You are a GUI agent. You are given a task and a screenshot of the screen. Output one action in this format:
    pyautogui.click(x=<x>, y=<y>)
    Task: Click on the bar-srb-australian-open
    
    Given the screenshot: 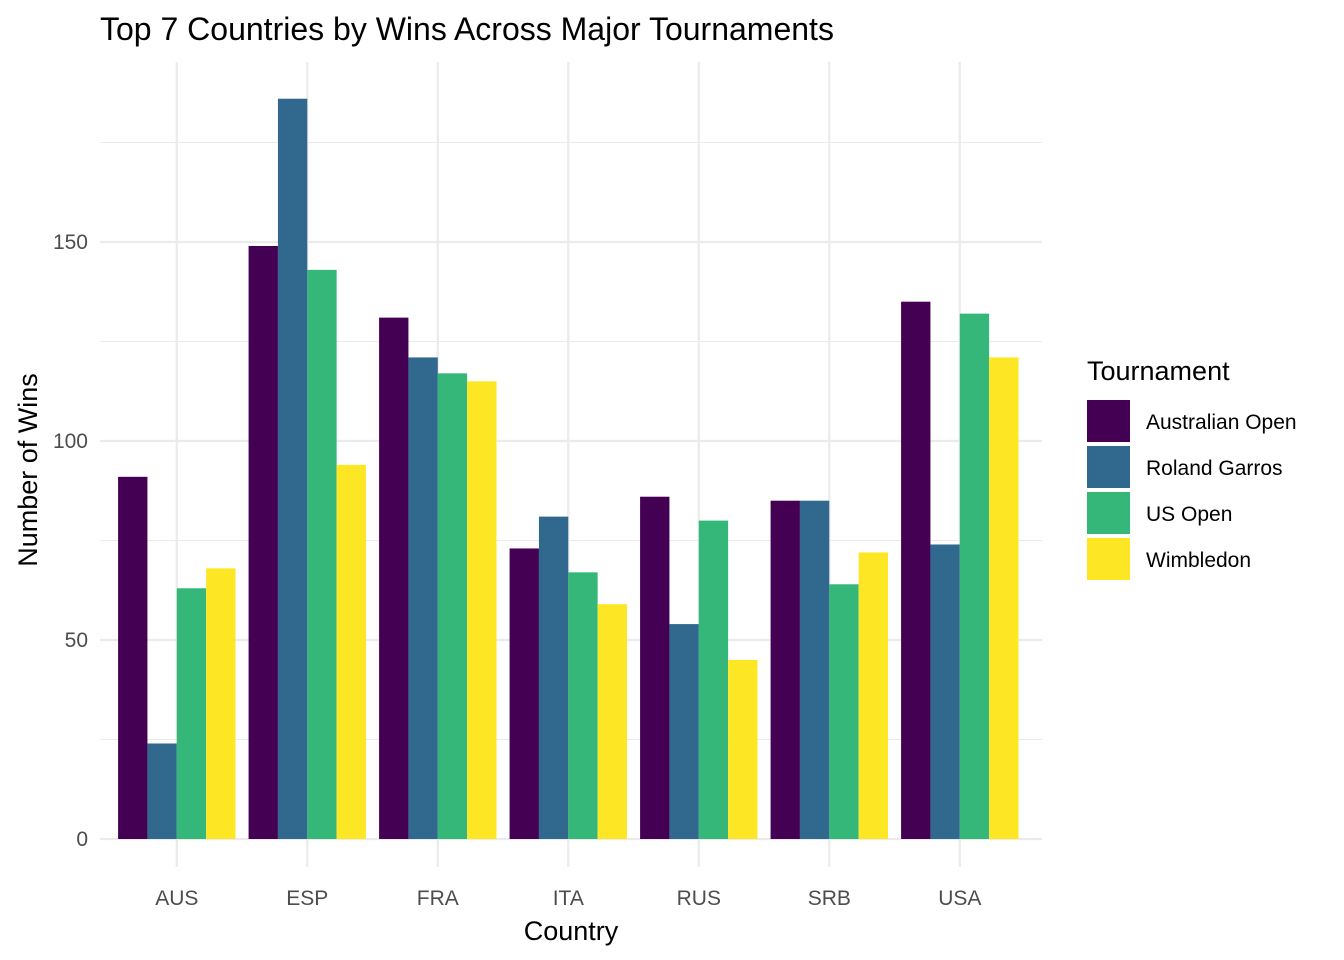 What is the action you would take?
    pyautogui.click(x=785, y=669)
    